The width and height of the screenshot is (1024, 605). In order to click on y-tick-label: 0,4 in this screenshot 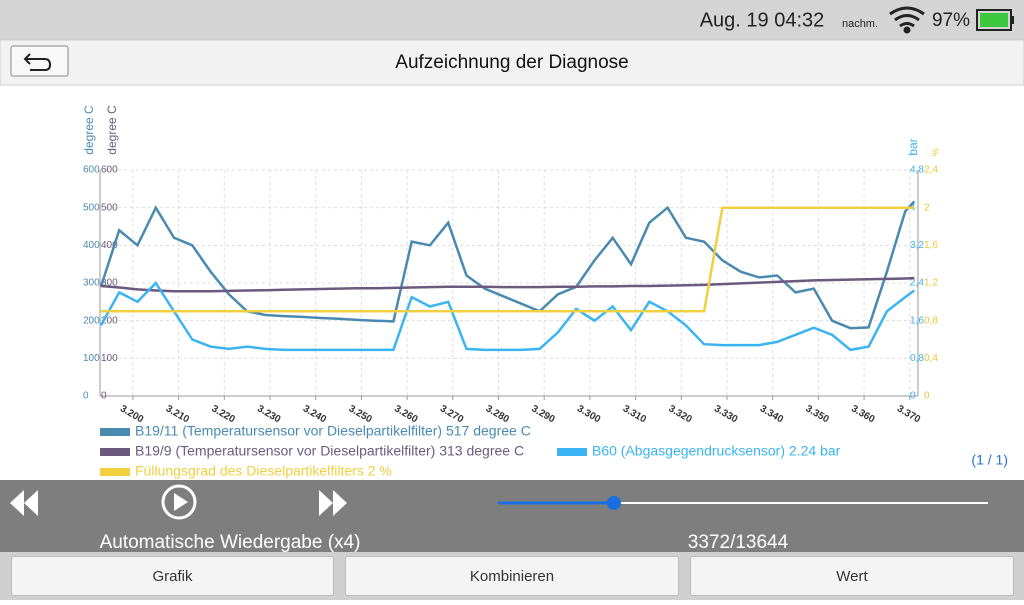, I will do `click(931, 358)`.